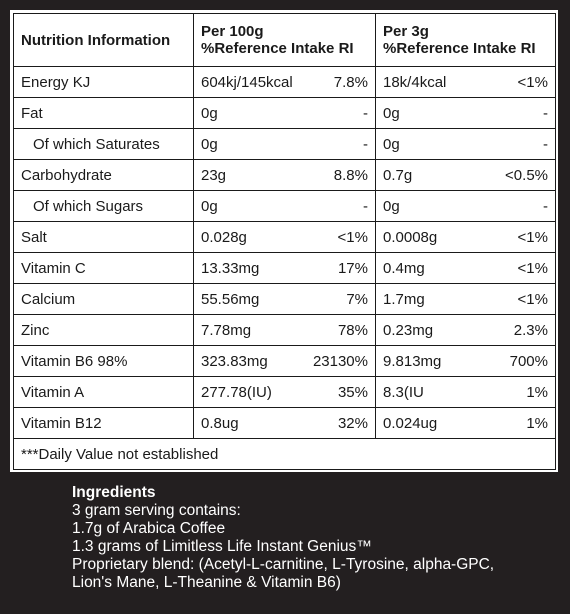  What do you see at coordinates (66, 175) in the screenshot?
I see `nutrient-label-text: Carbohydrate` at bounding box center [66, 175].